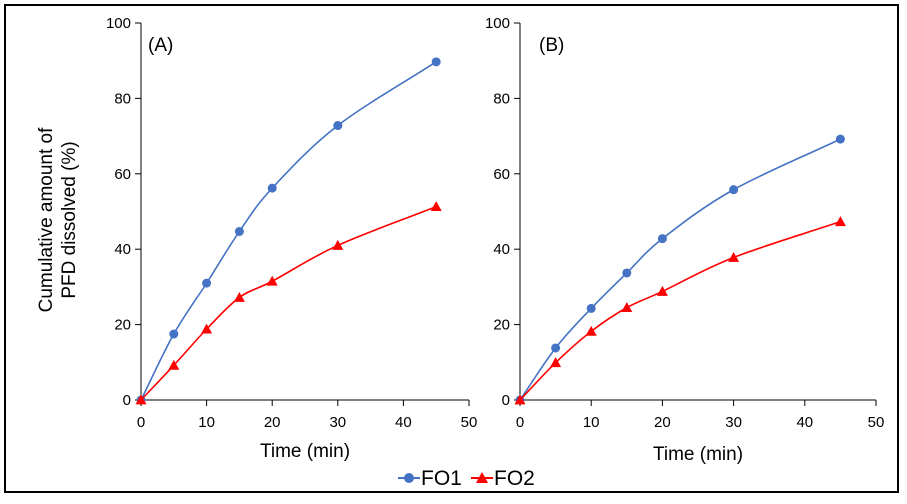 The image size is (907, 504). Describe the element at coordinates (551, 45) in the screenshot. I see `panel-b-label: (B)` at that location.